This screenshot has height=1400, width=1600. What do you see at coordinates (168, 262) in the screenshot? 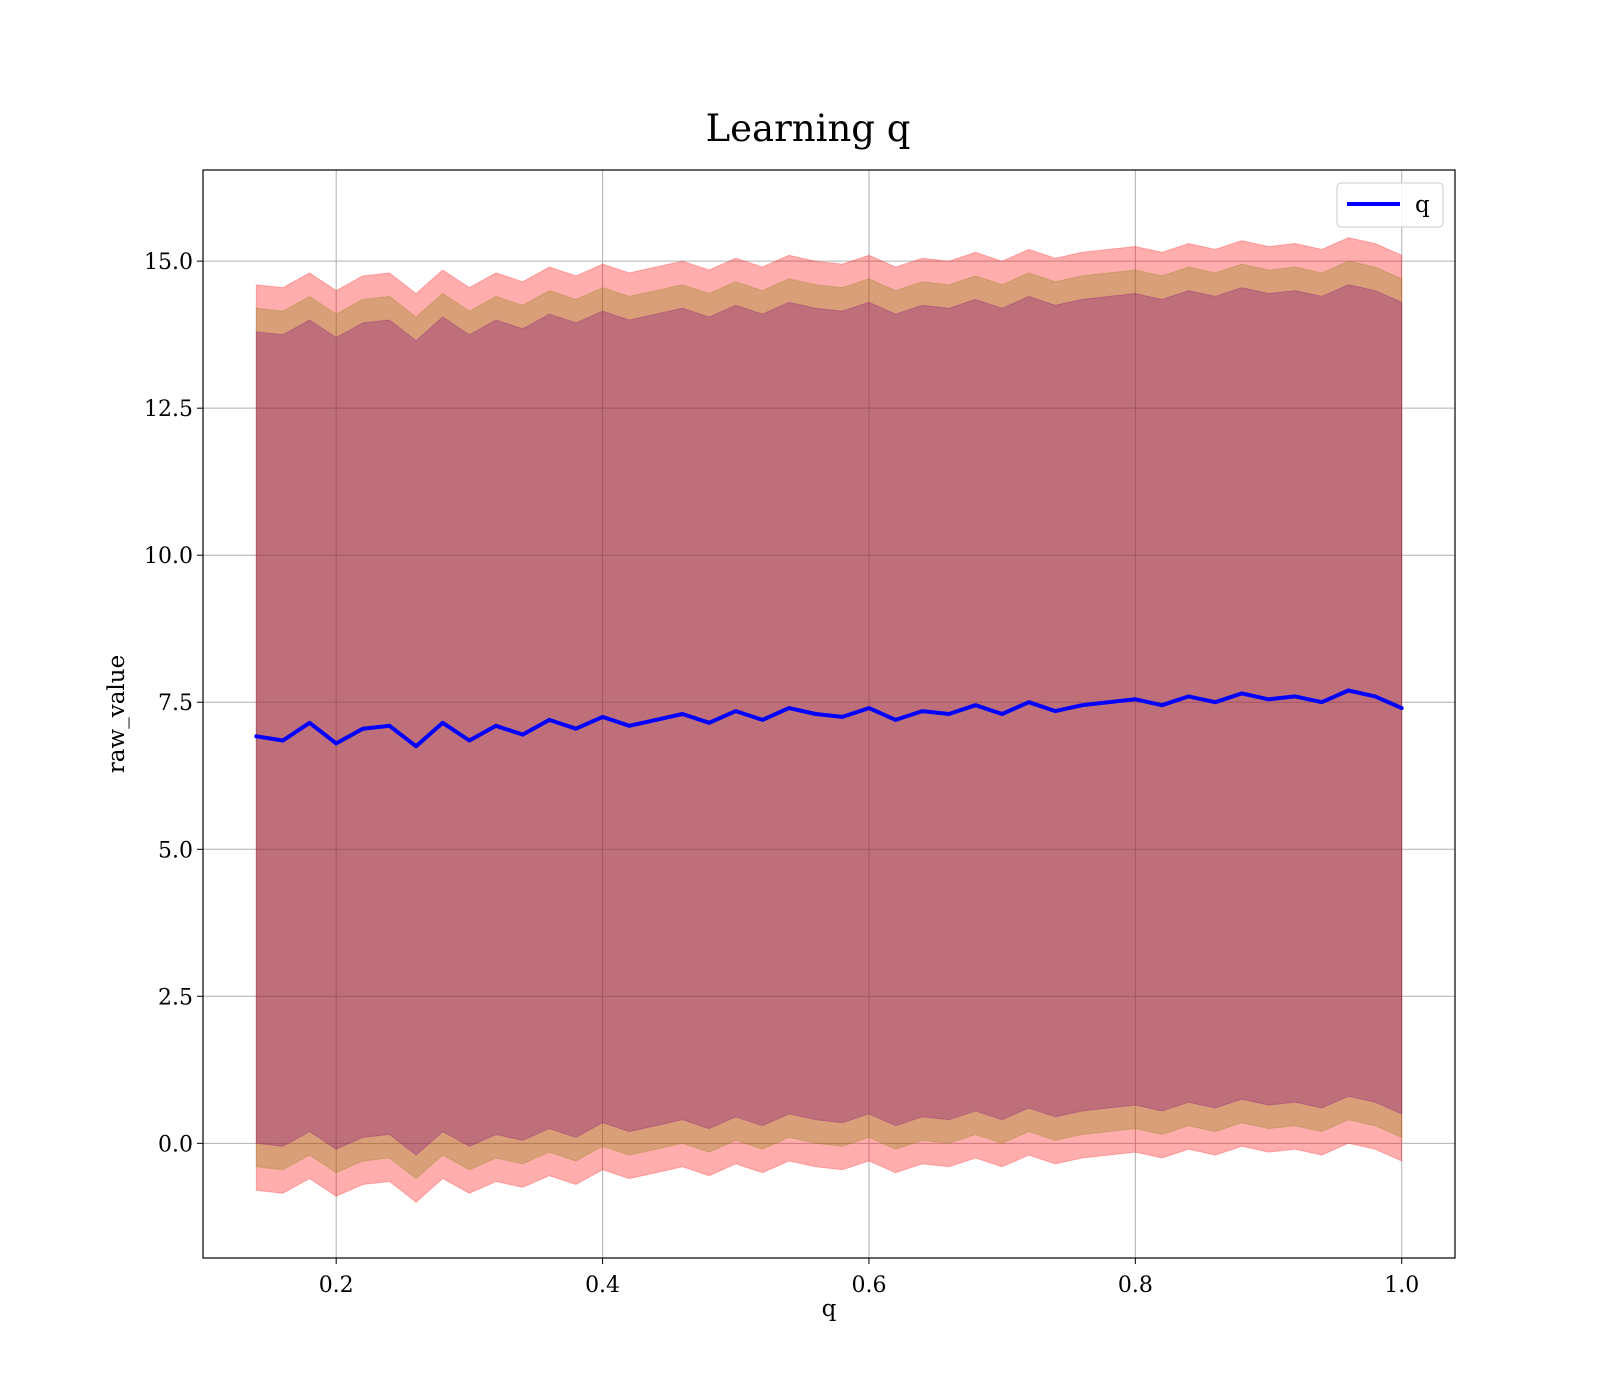
I see `y-tick-label: 15.0` at bounding box center [168, 262].